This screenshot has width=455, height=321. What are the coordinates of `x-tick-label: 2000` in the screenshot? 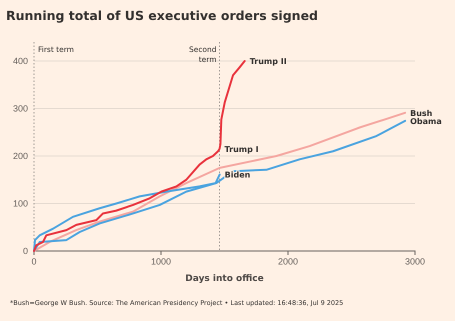 It's located at (288, 261).